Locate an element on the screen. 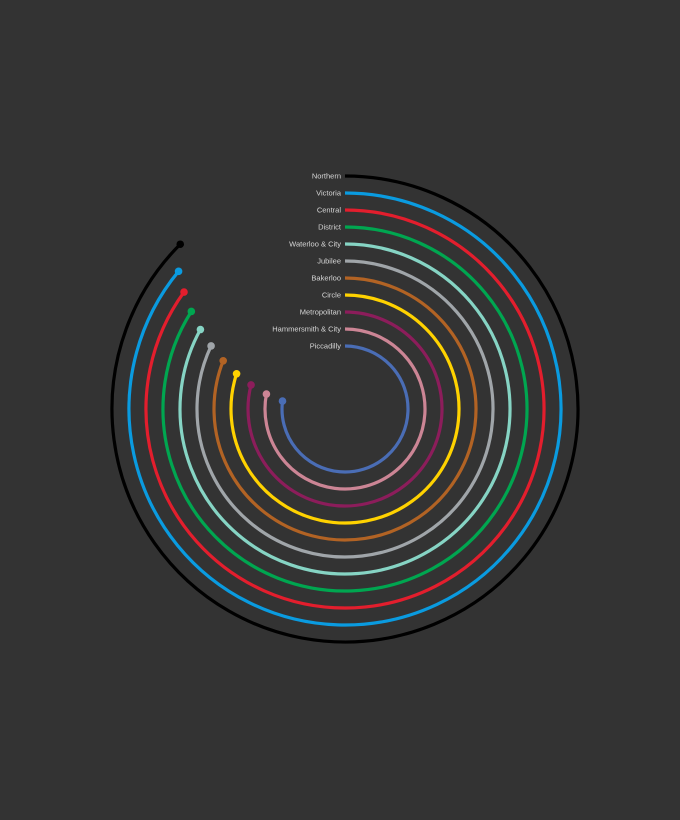 This screenshot has height=820, width=680. arc-bakerloo is located at coordinates (345, 409).